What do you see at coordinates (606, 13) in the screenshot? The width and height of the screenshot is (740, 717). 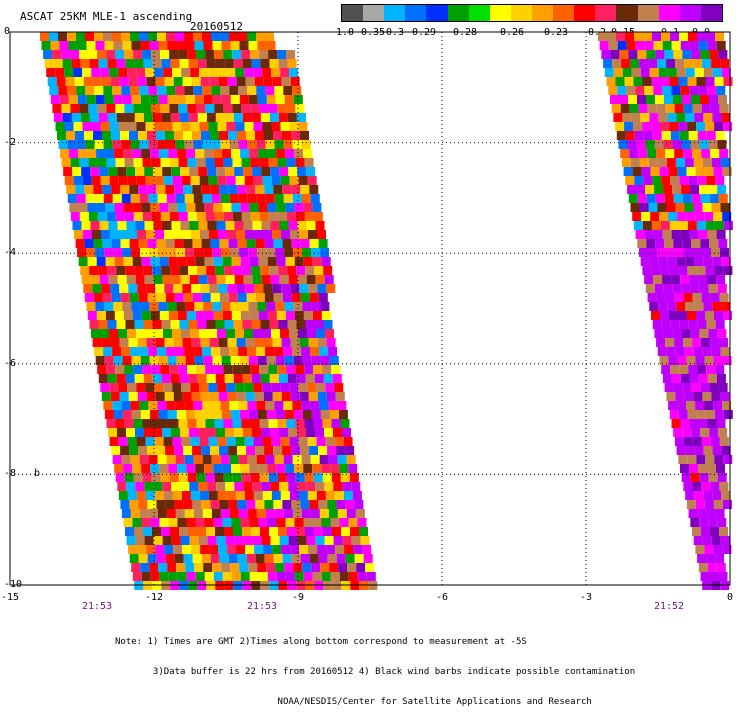 I see `colorbar-swatch` at bounding box center [606, 13].